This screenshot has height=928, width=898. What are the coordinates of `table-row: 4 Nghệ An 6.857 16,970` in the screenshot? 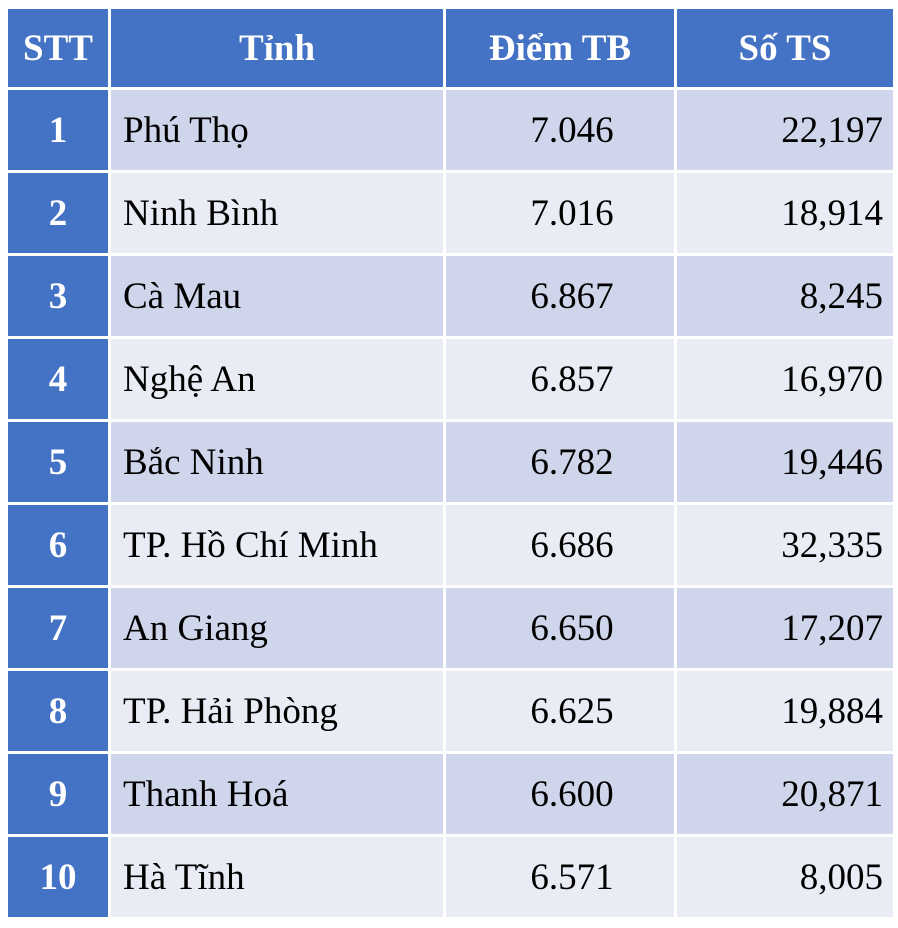 It's located at (450, 379).